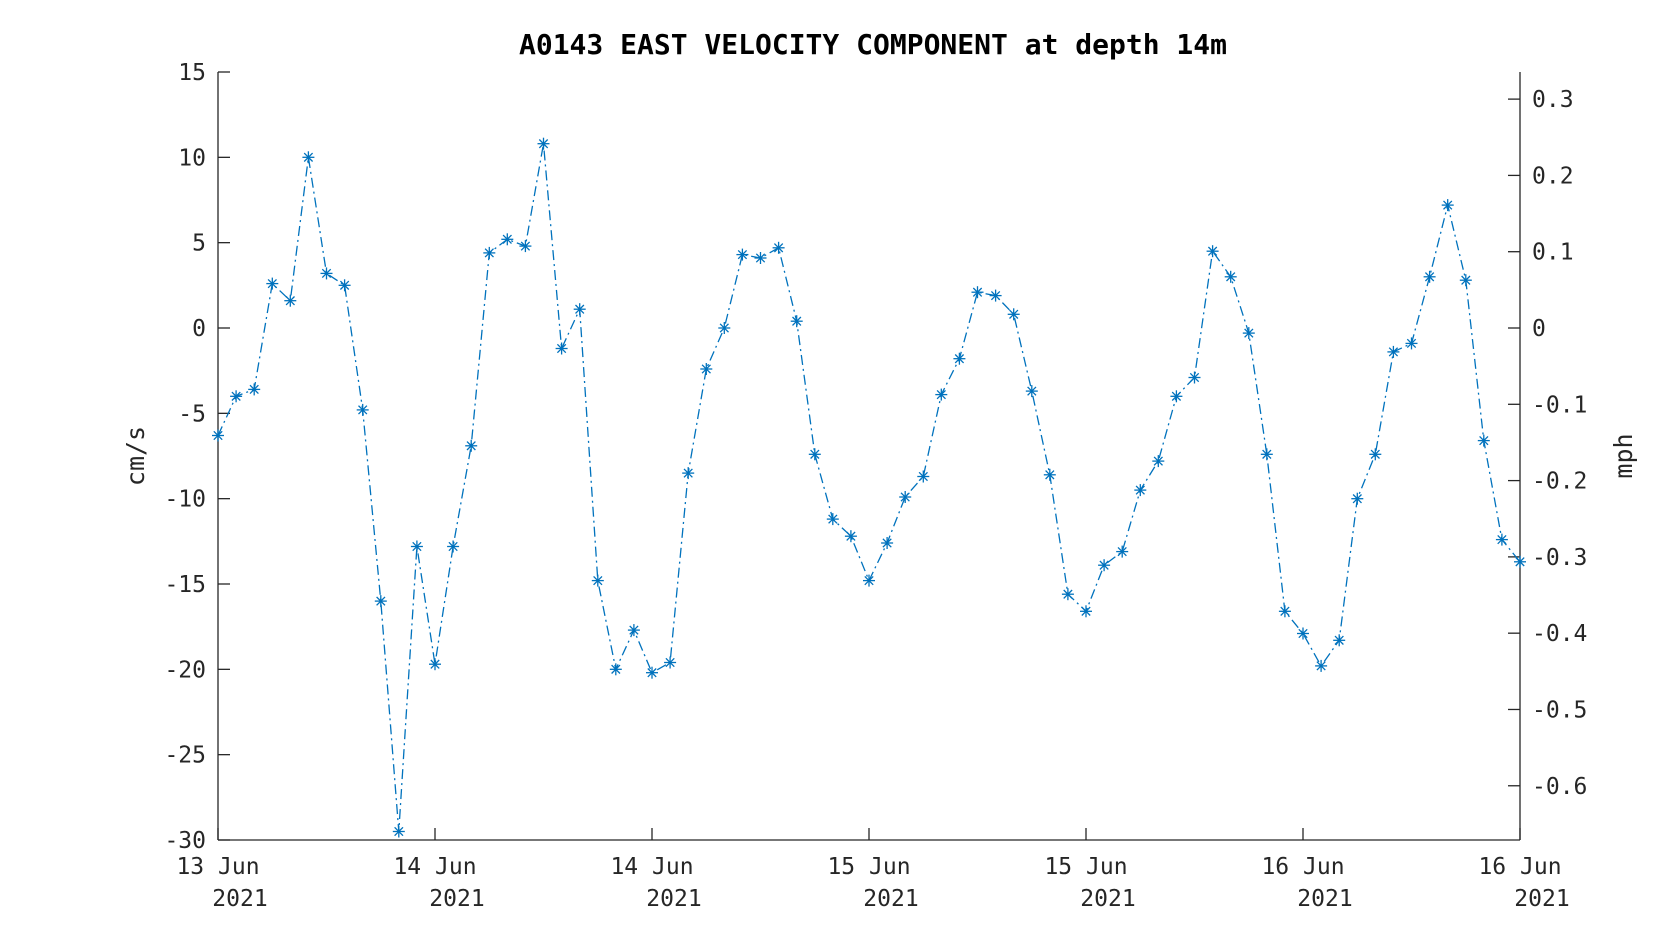 This screenshot has height=938, width=1667. I want to click on y-tick-label-left: -30, so click(185, 841).